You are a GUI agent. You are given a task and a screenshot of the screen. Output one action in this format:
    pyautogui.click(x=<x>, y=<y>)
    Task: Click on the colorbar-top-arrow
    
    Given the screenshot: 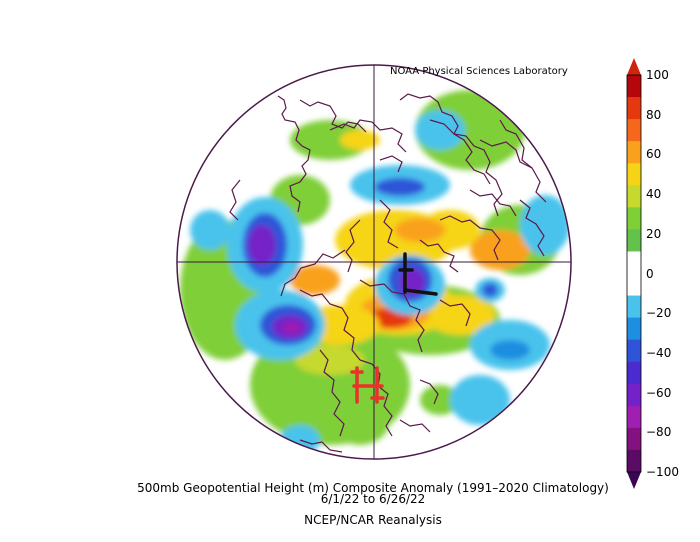 What is the action you would take?
    pyautogui.click(x=634, y=66)
    